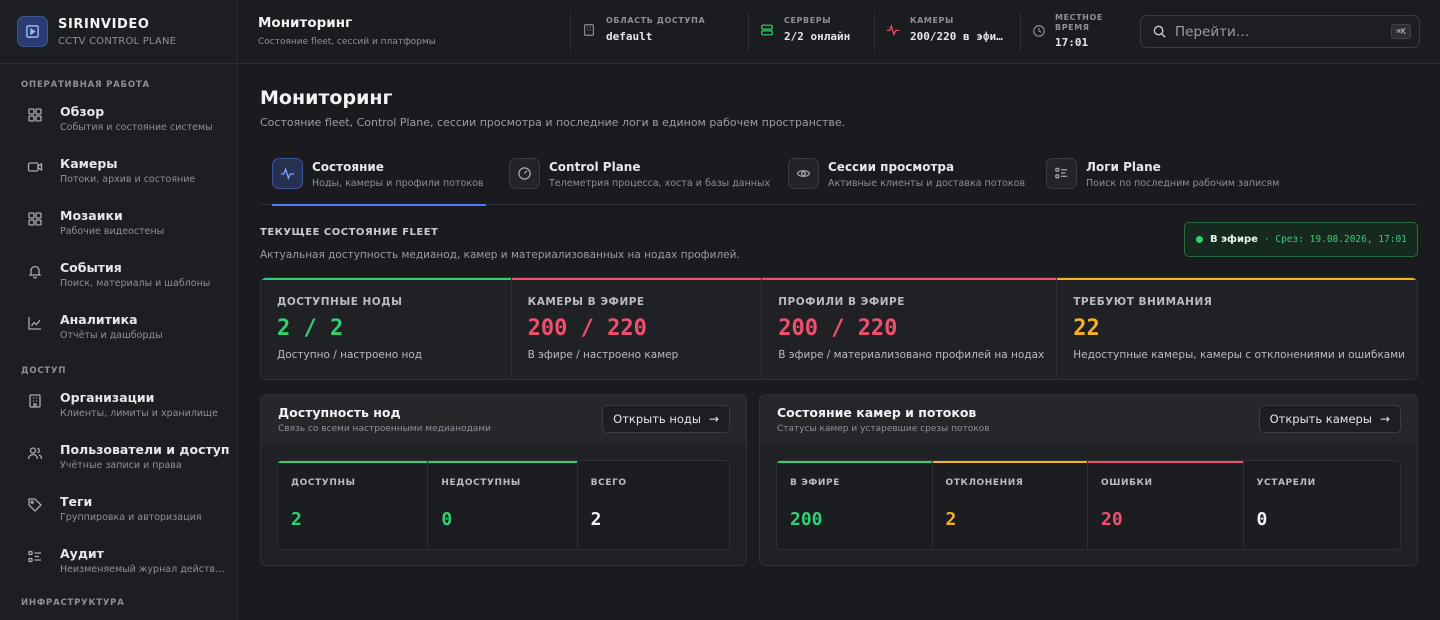  I want to click on tab-label: Control Plane, so click(595, 167).